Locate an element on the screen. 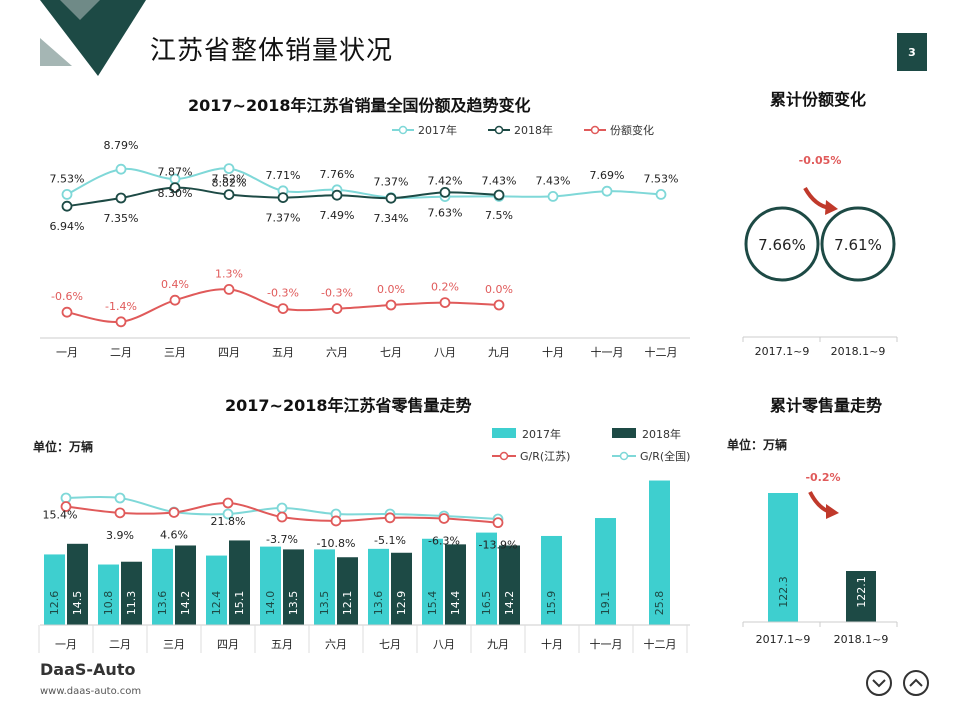 This screenshot has height=706, width=960. label-change-8: 0.0% is located at coordinates (499, 289).